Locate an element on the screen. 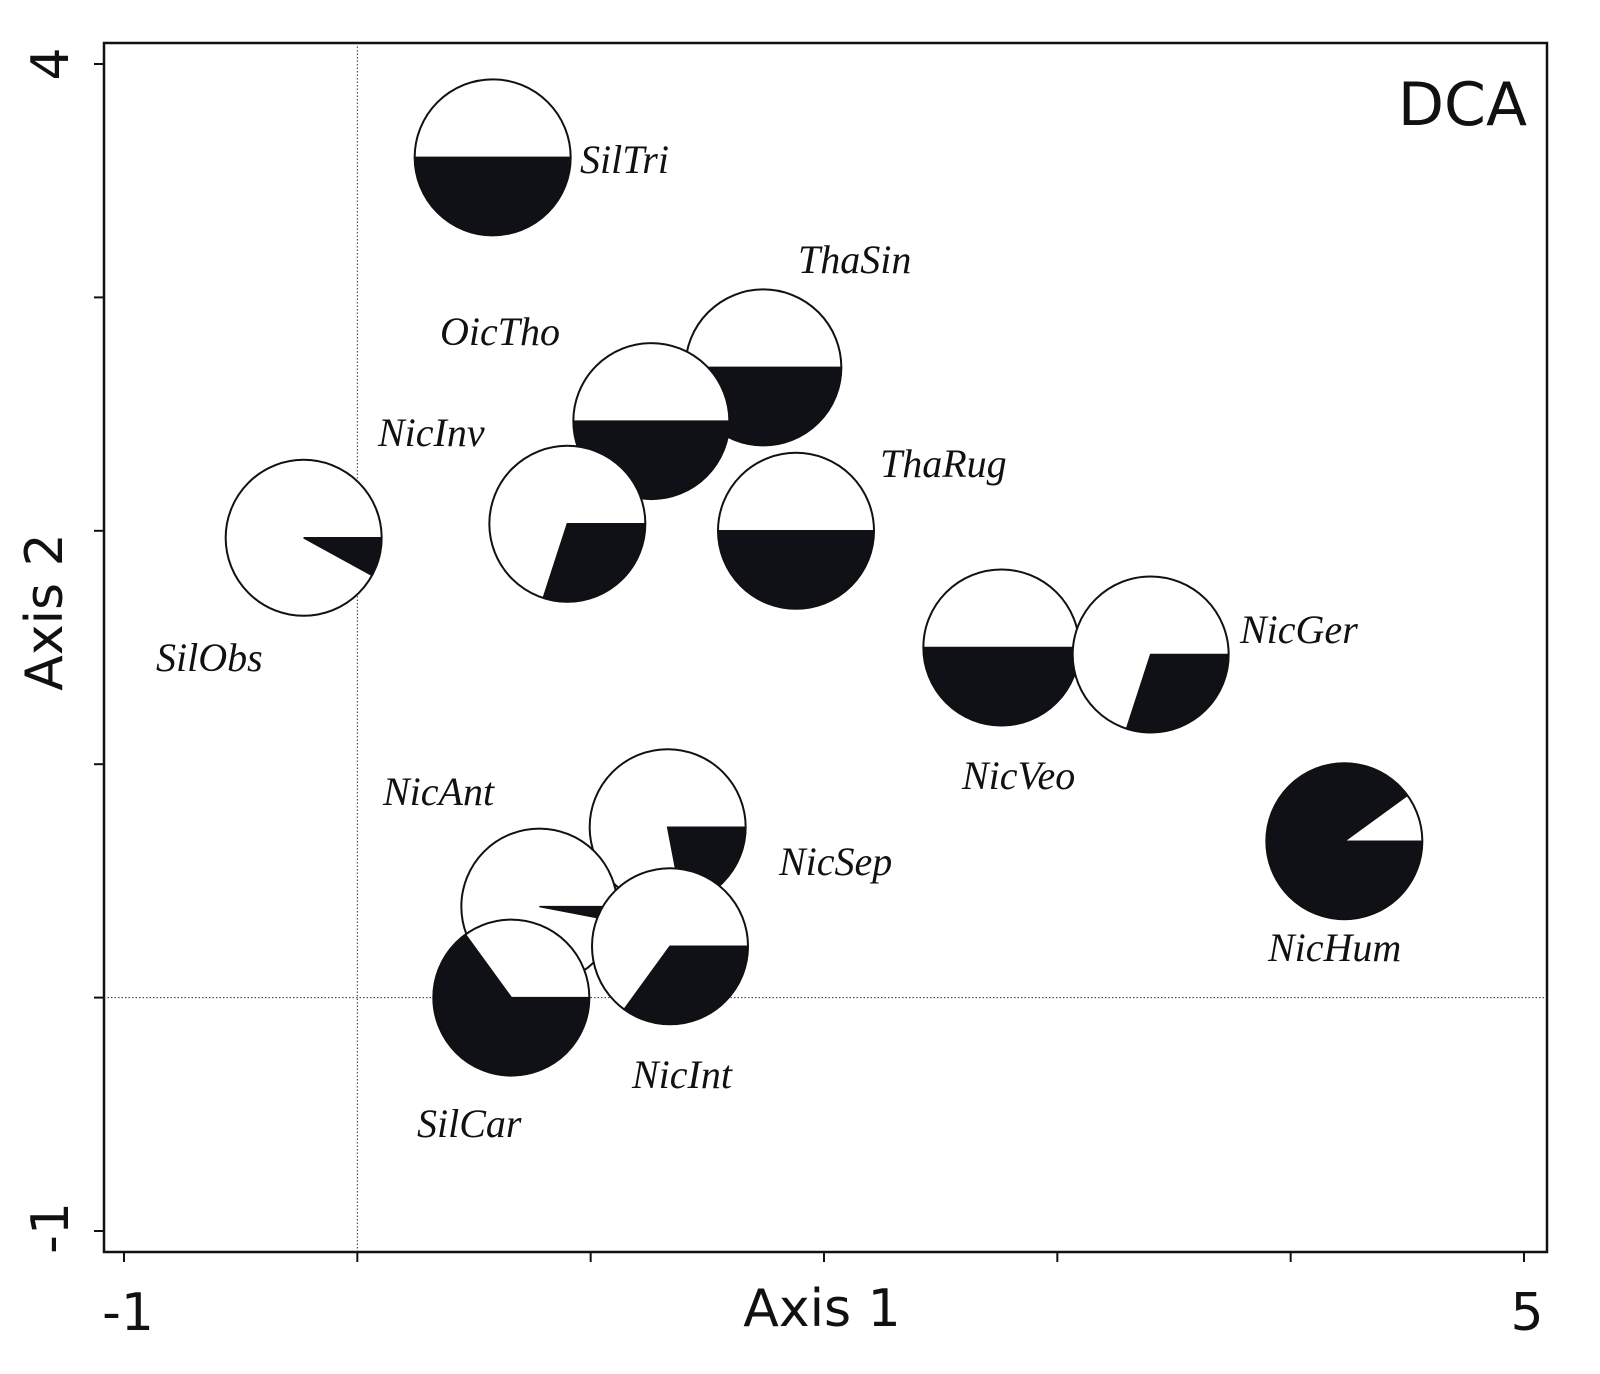  chart-title: DCA is located at coordinates (1462, 105).